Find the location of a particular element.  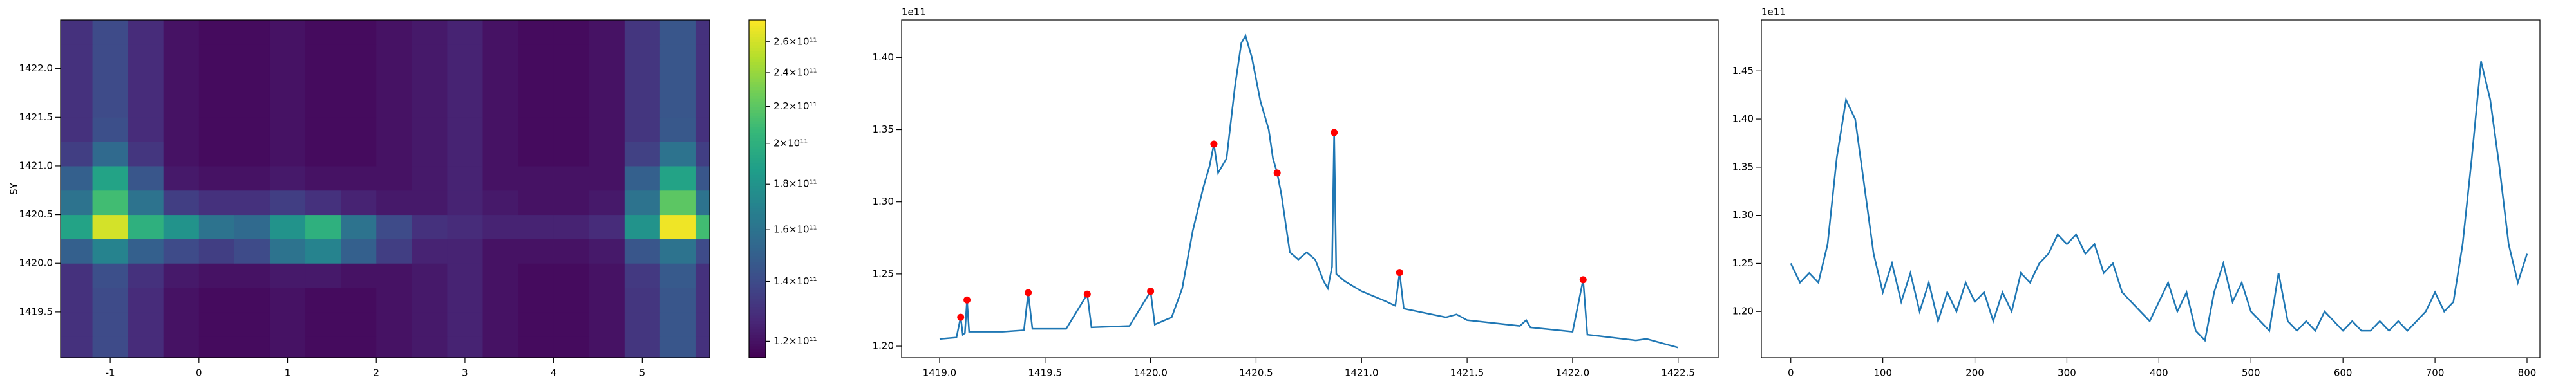

y-tick-label: 1421.5 is located at coordinates (36, 117).